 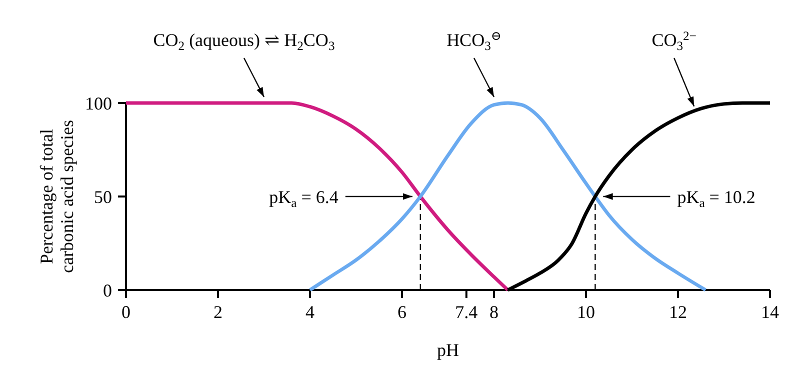 I want to click on ref-line-label: pK$_{a}$ = 10.2, so click(x=716, y=198).